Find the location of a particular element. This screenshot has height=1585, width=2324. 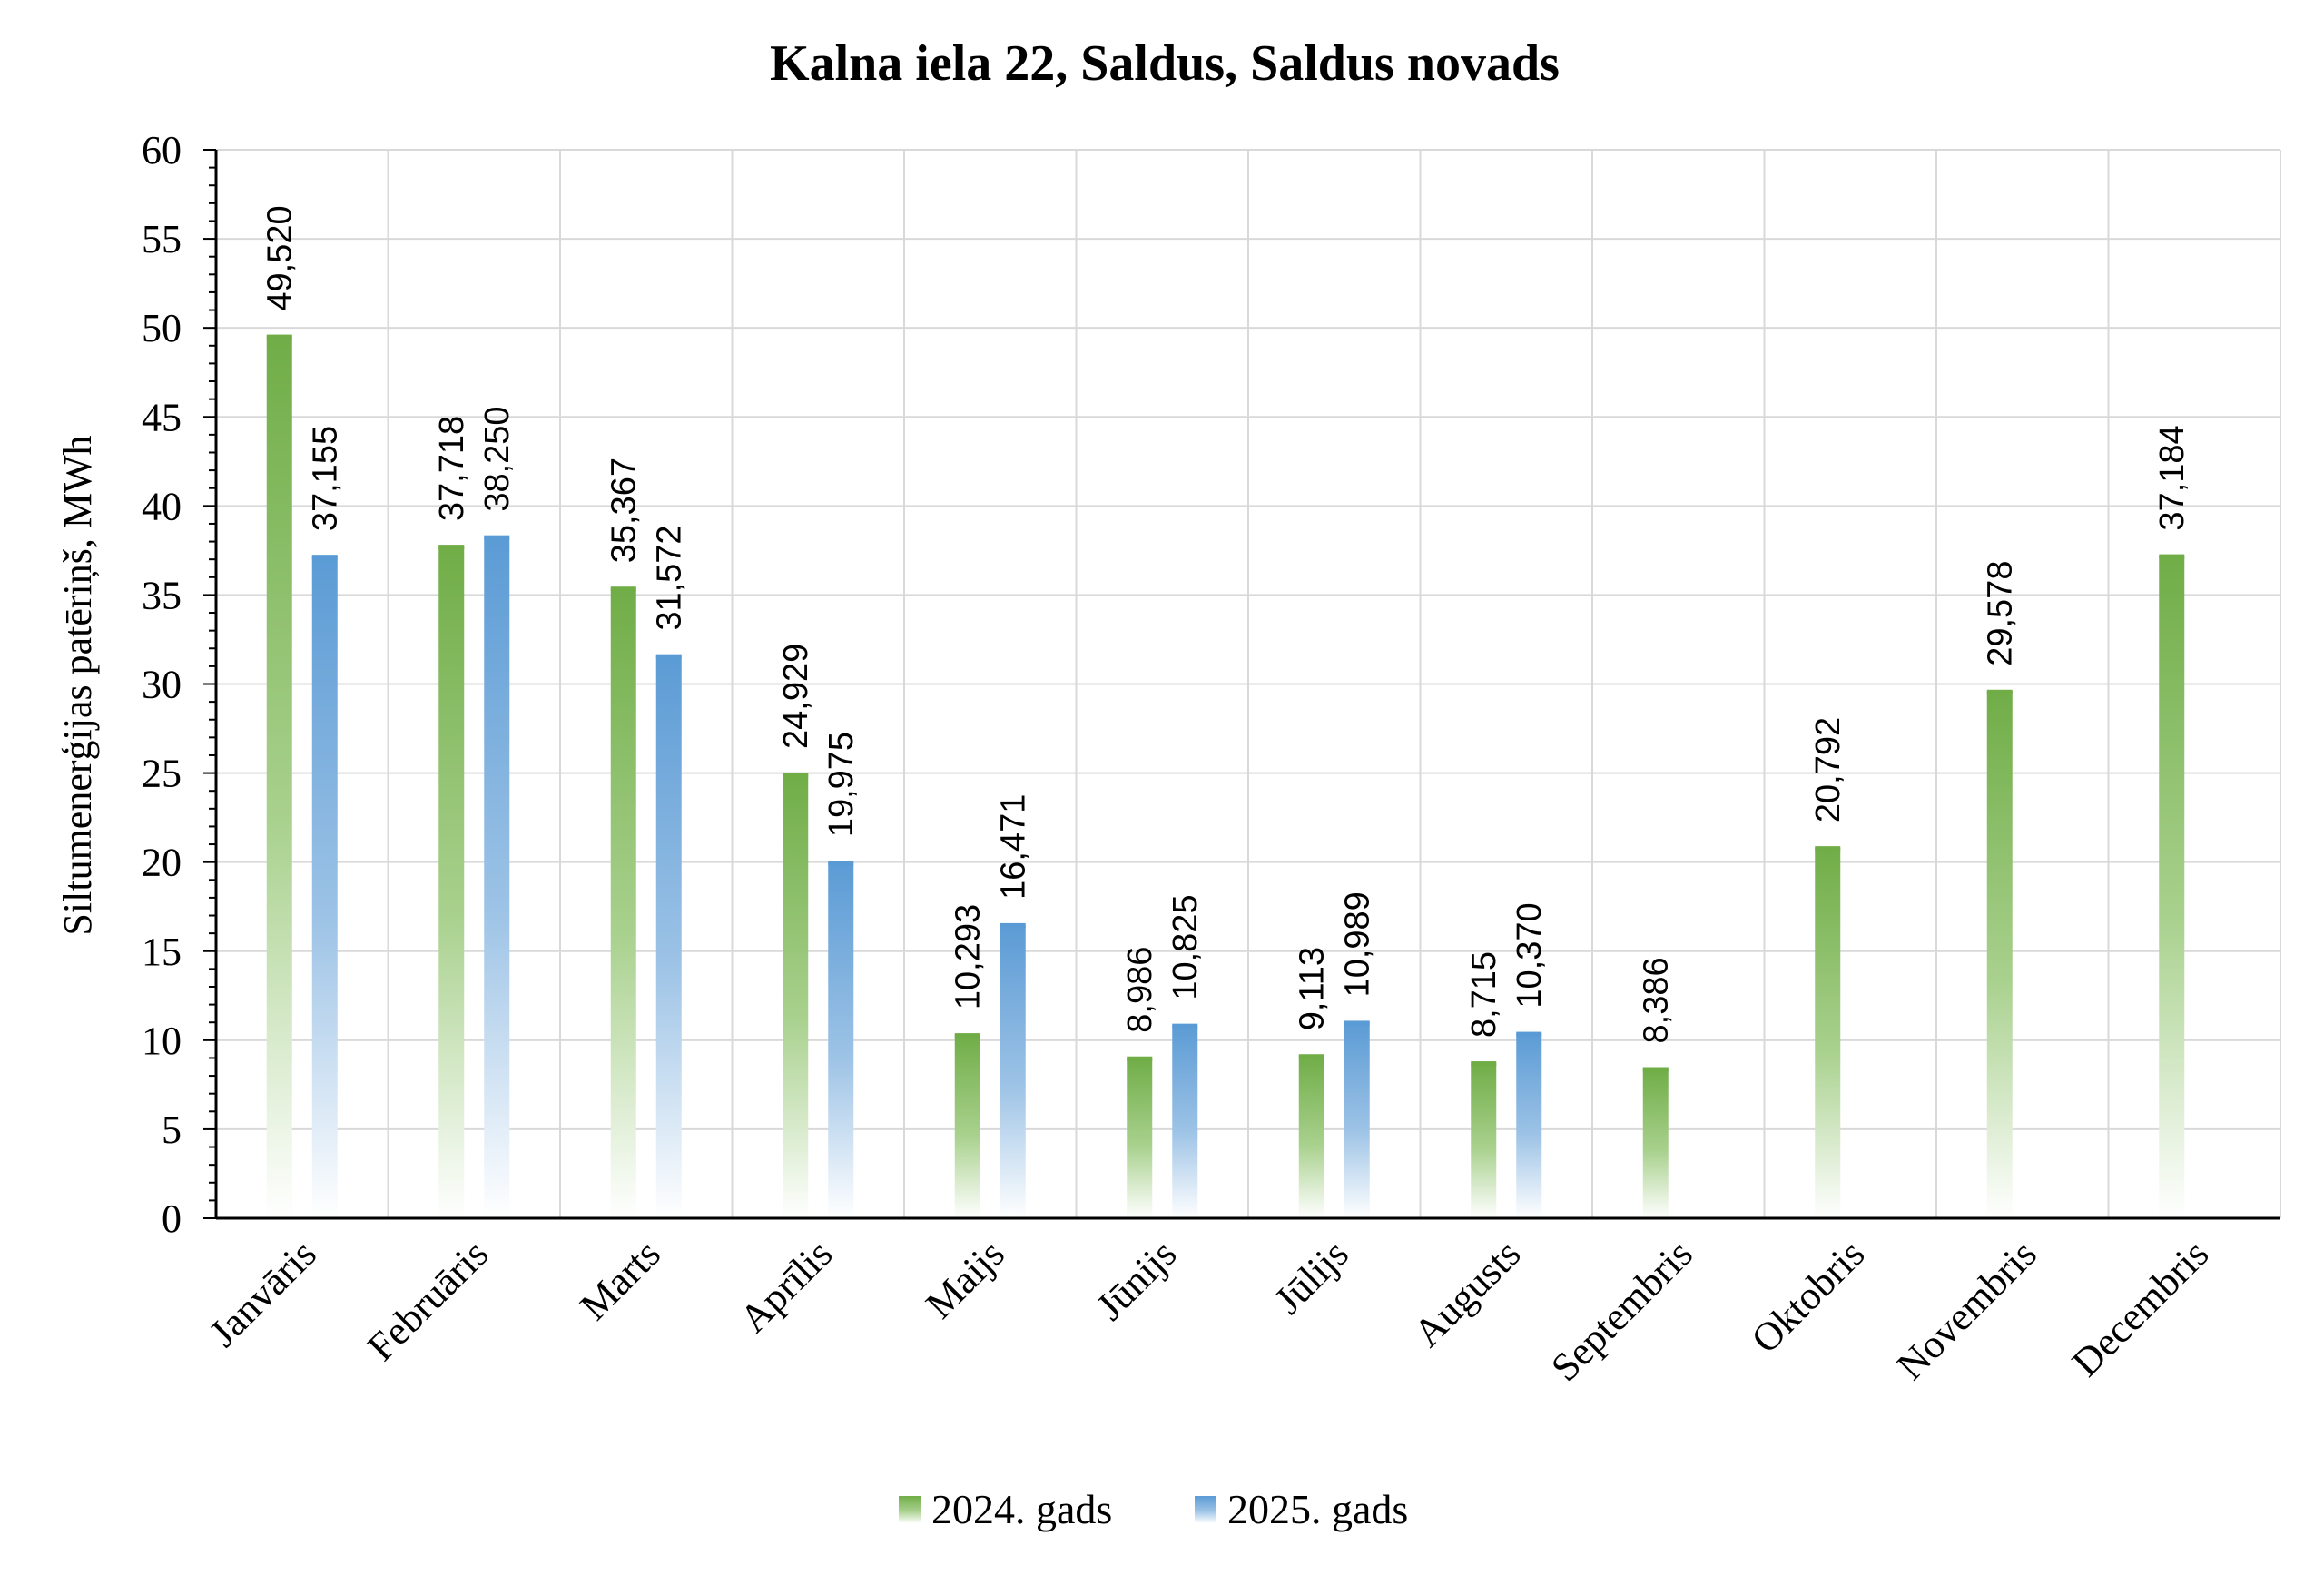

y-tick-label: 50 is located at coordinates (162, 328).